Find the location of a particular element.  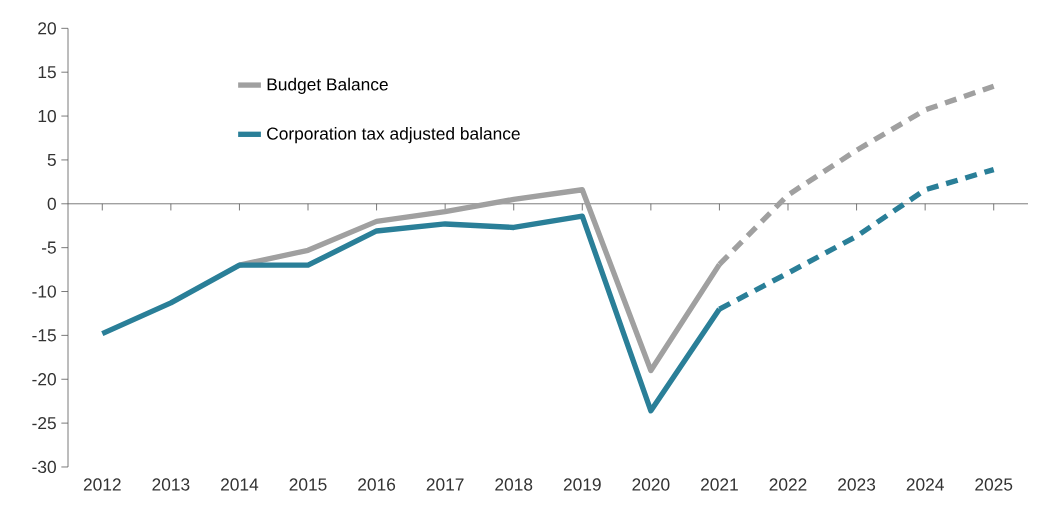

y-tick-label: 20 is located at coordinates (47, 28).